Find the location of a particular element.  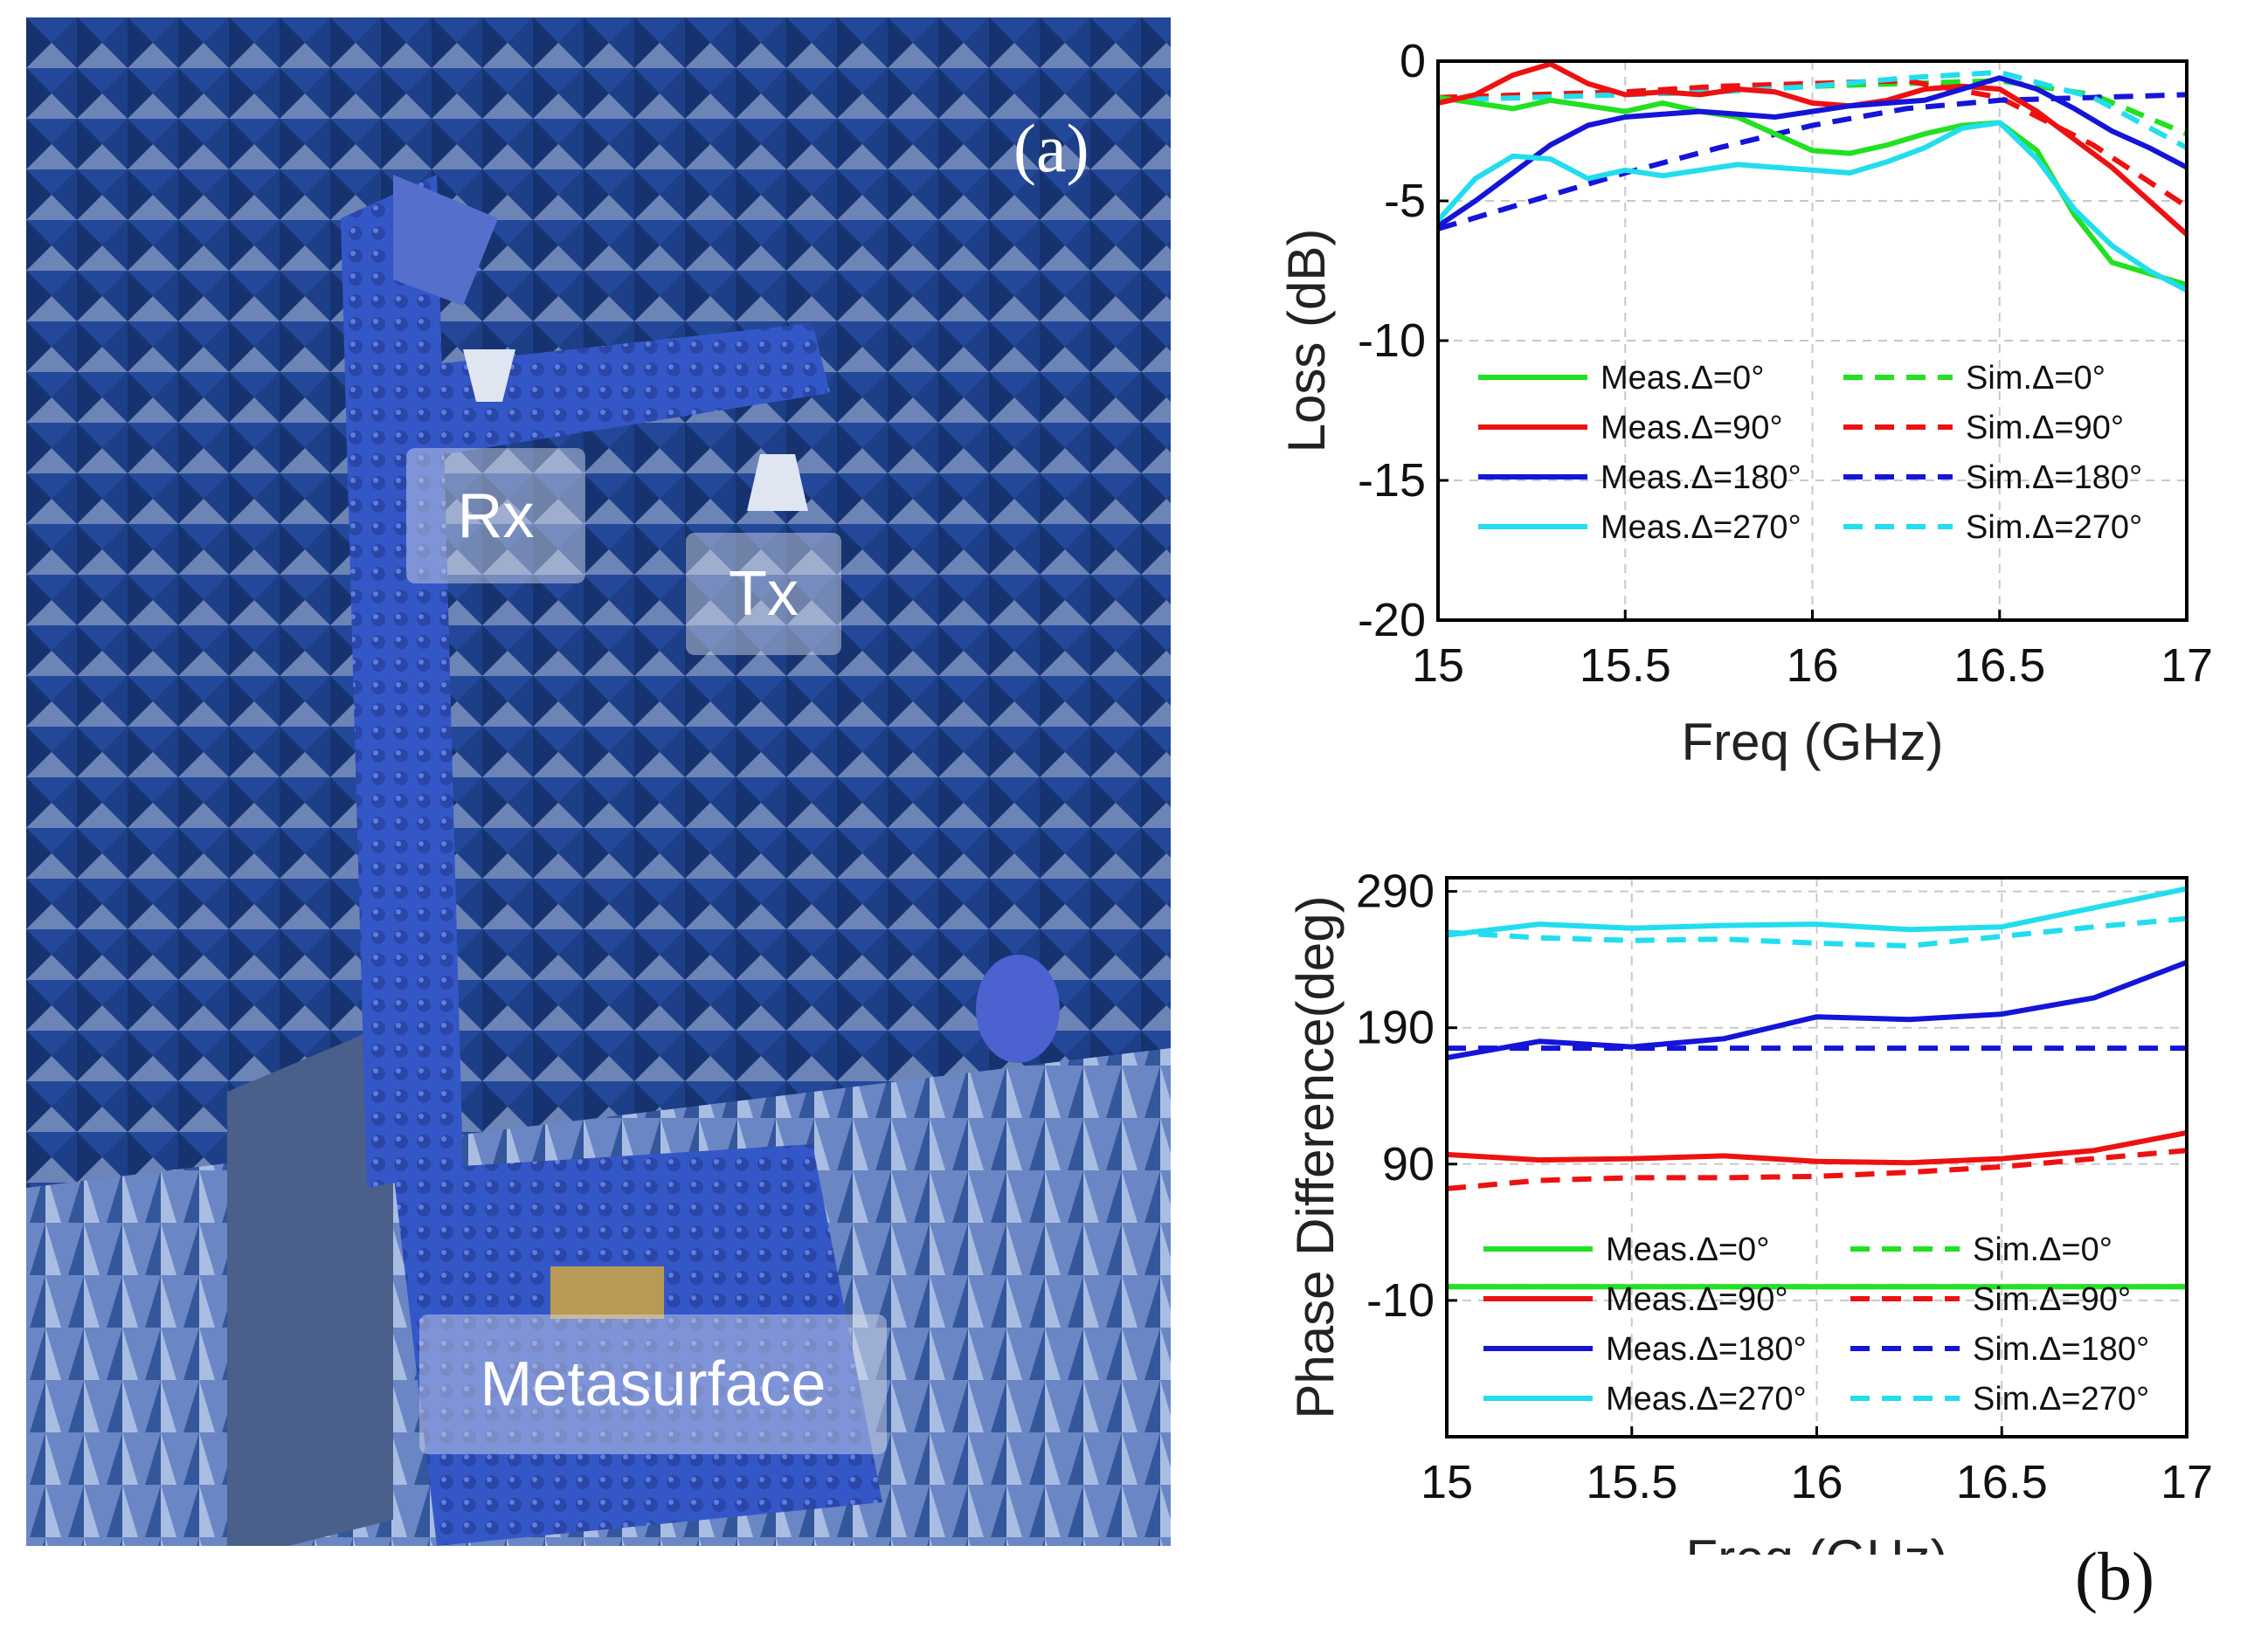

loss-legend-label: Meas.Δ=0° is located at coordinates (1683, 378).